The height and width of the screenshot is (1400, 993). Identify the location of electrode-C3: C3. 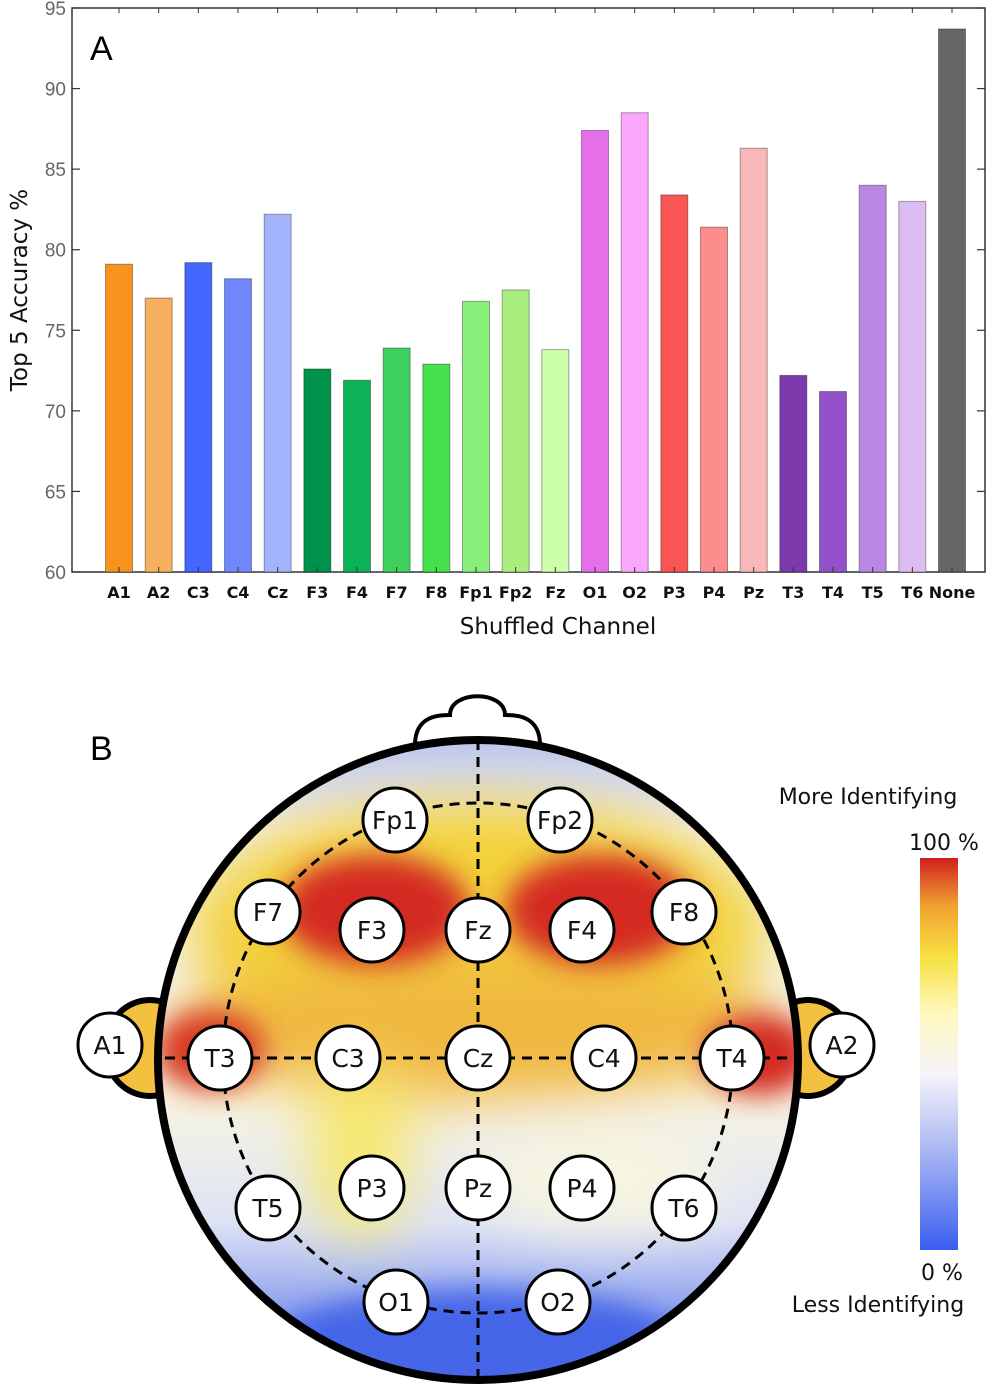
(348, 1058).